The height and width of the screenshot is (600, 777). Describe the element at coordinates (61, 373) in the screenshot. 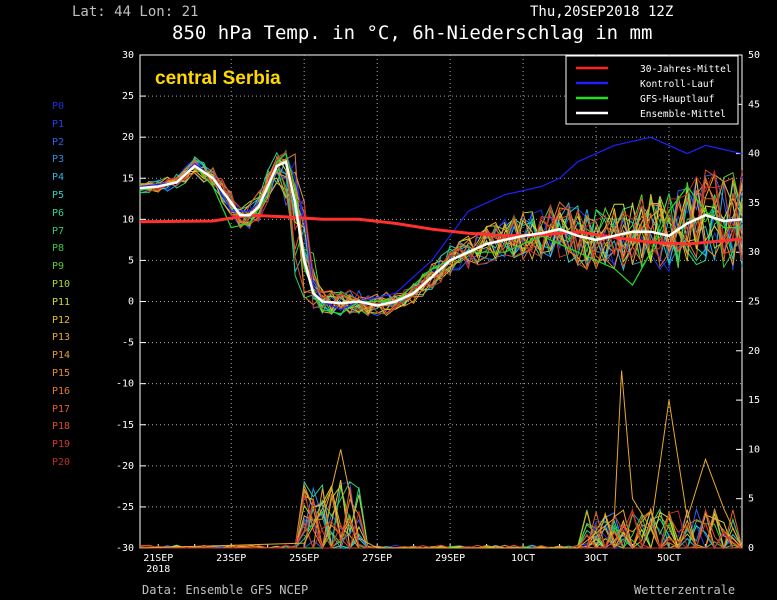

I see `member-label-p15: P15` at that location.